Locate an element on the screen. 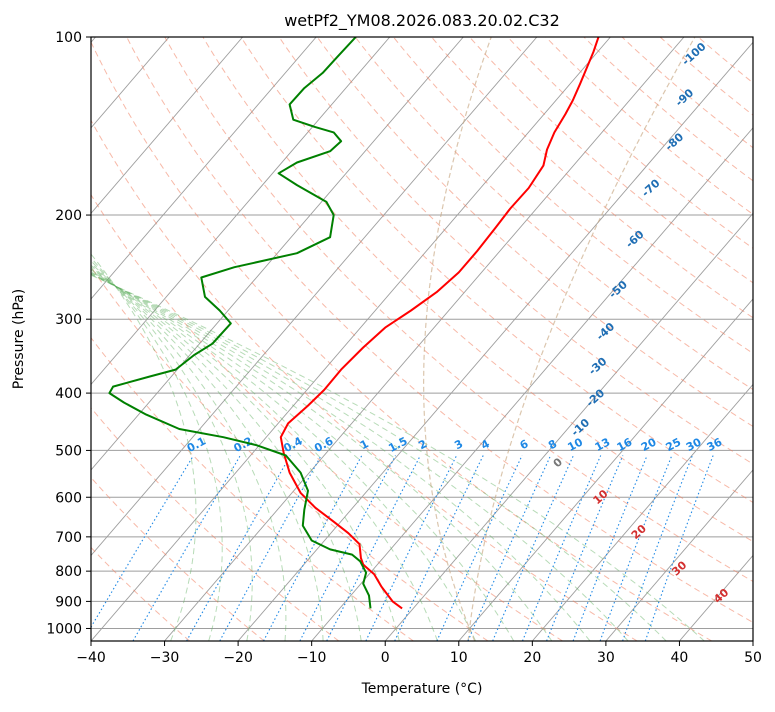 The height and width of the screenshot is (712, 775). y-tick-label: 400 is located at coordinates (68, 394).